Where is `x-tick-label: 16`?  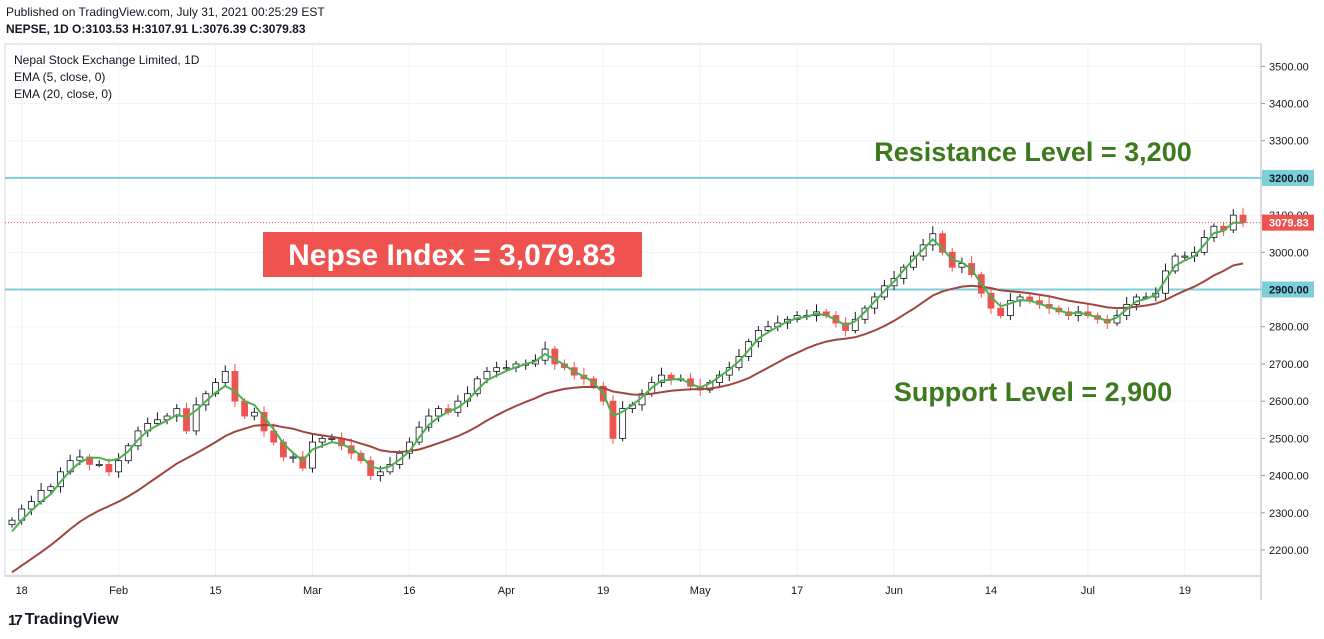
x-tick-label: 16 is located at coordinates (409, 591).